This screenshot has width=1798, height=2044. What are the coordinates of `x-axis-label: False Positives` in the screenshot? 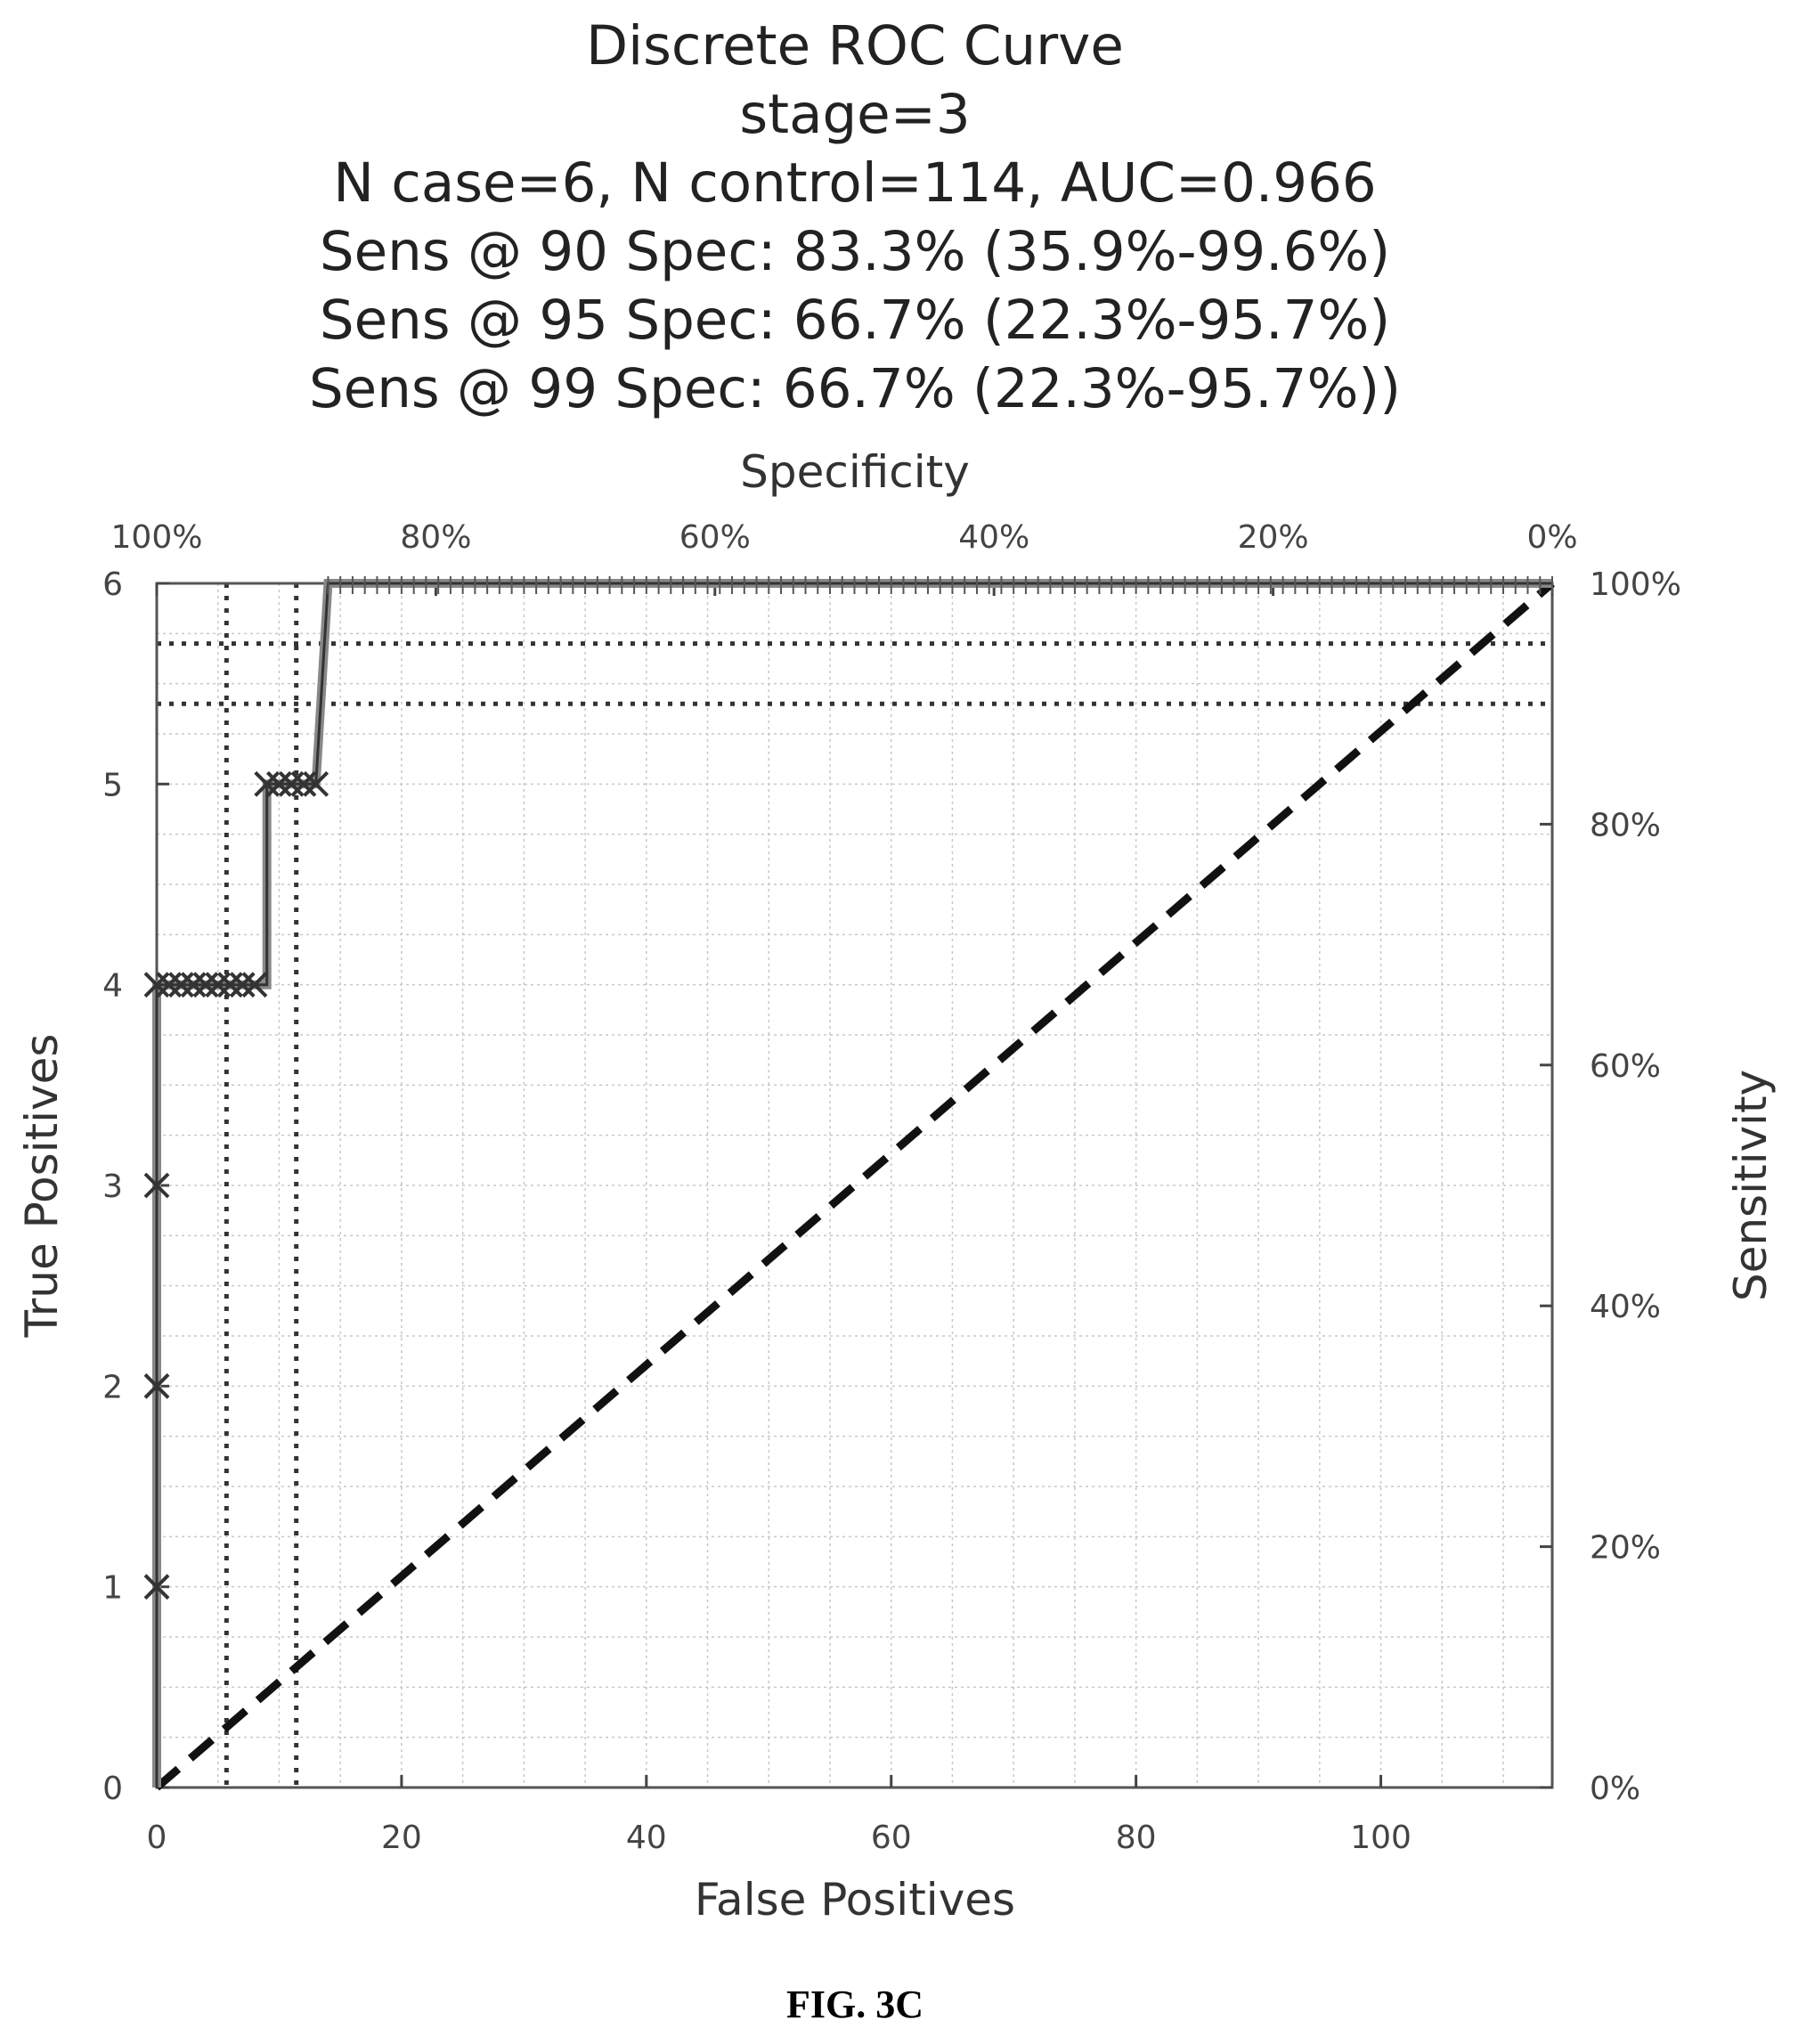 It's located at (855, 1900).